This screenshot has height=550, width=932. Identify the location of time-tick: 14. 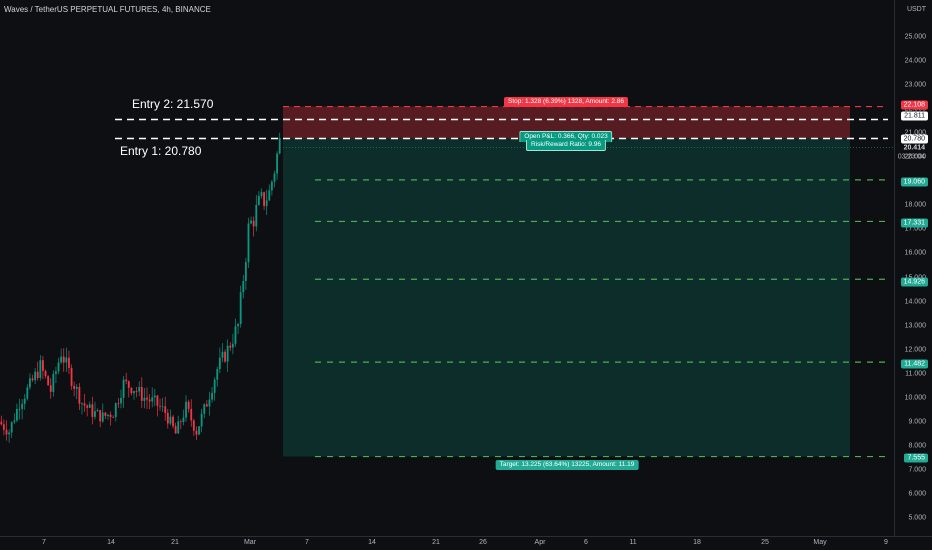
(111, 542).